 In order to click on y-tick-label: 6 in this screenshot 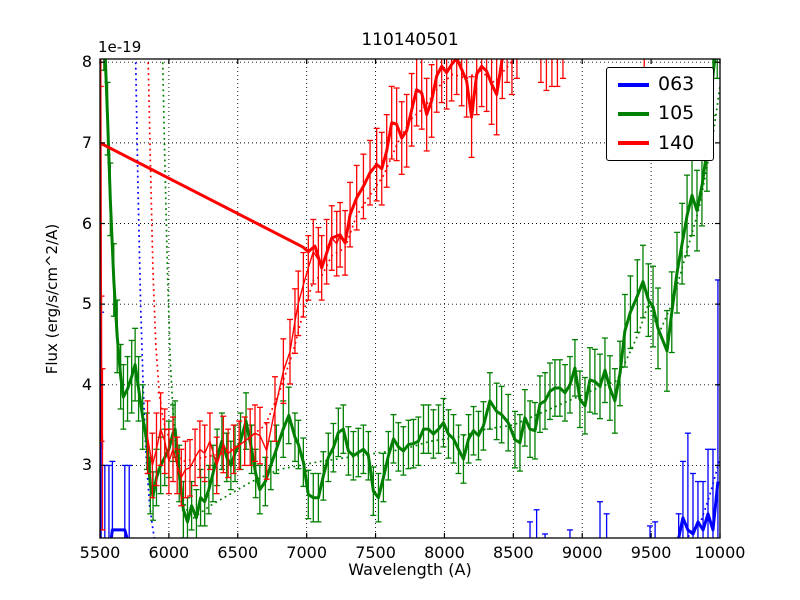, I will do `click(86, 223)`.